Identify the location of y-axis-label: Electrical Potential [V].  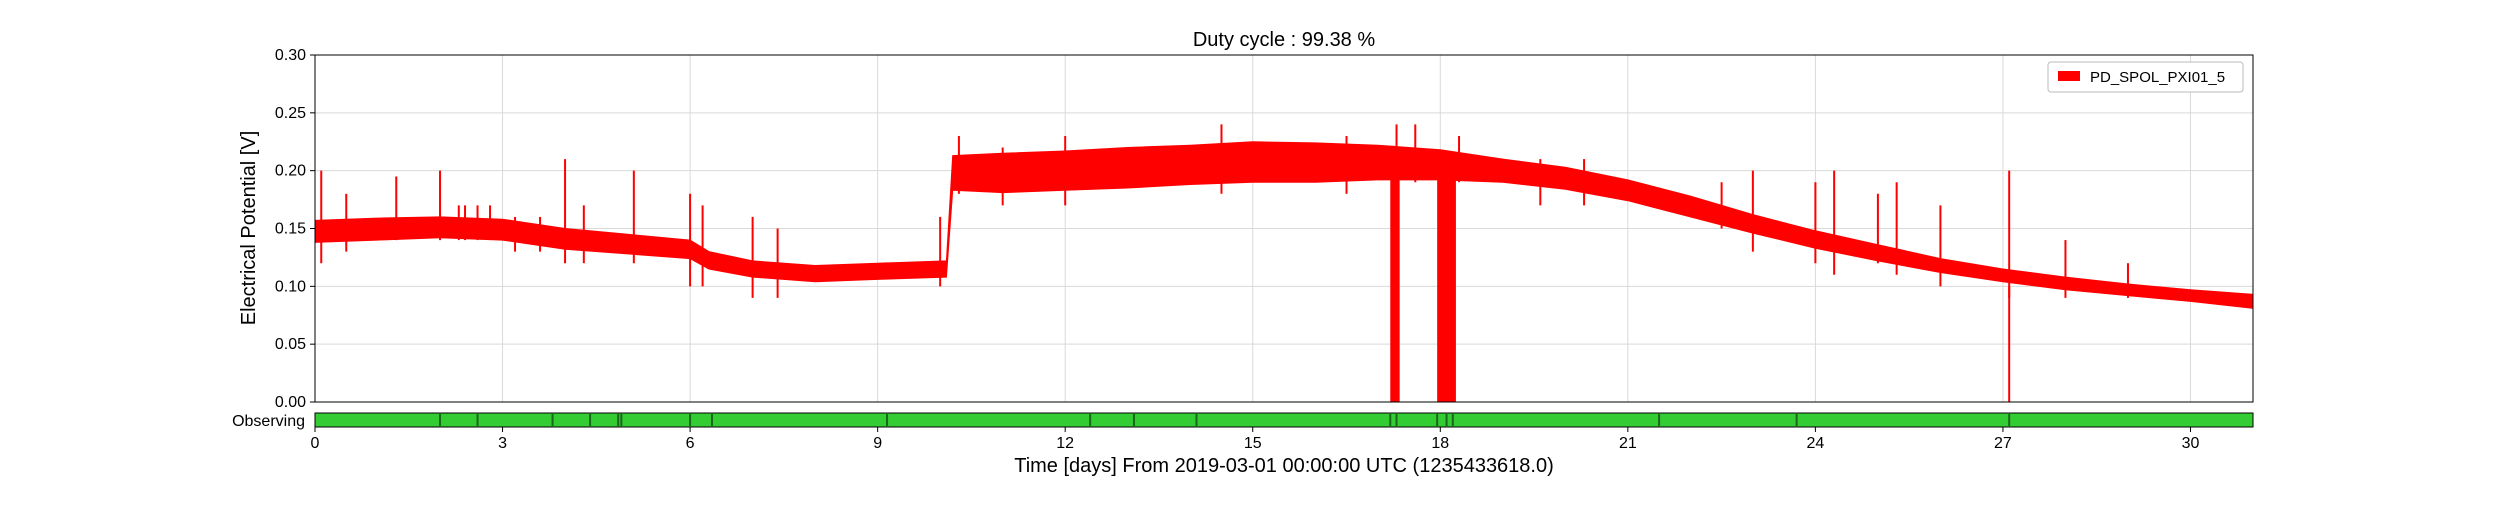
(249, 228).